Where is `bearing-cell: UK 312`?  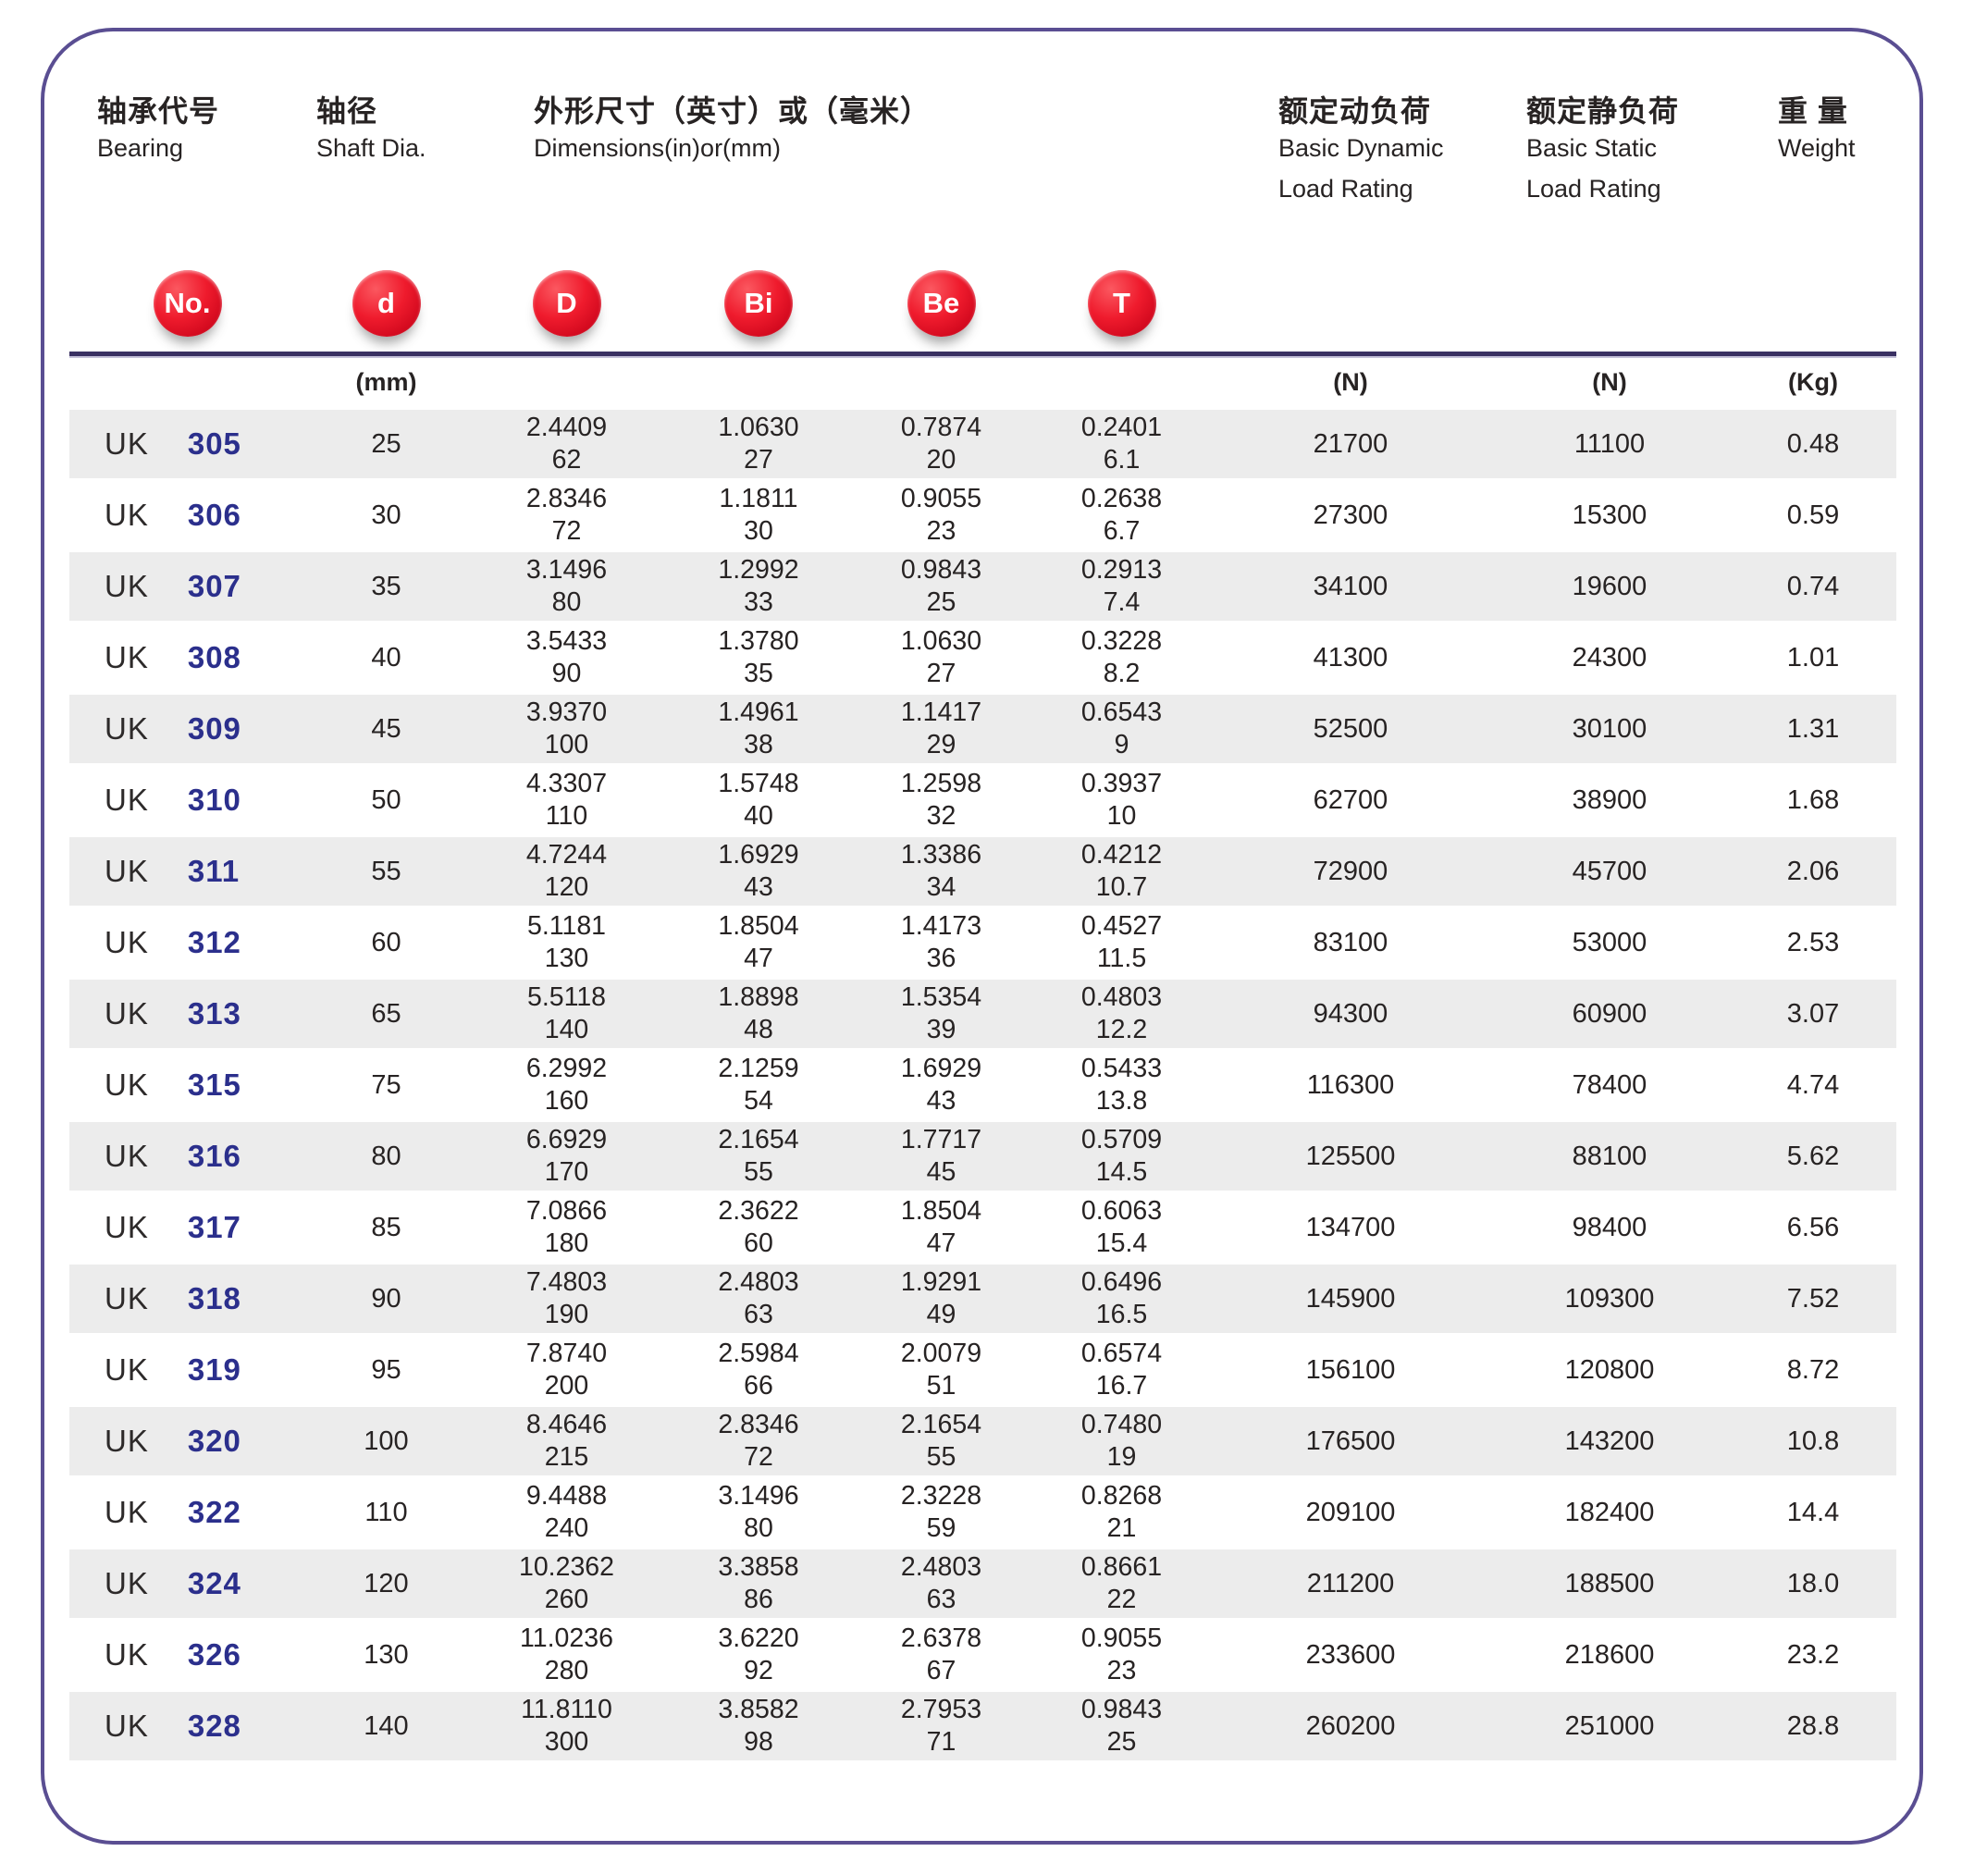
bearing-cell: UK 312 is located at coordinates (187, 942).